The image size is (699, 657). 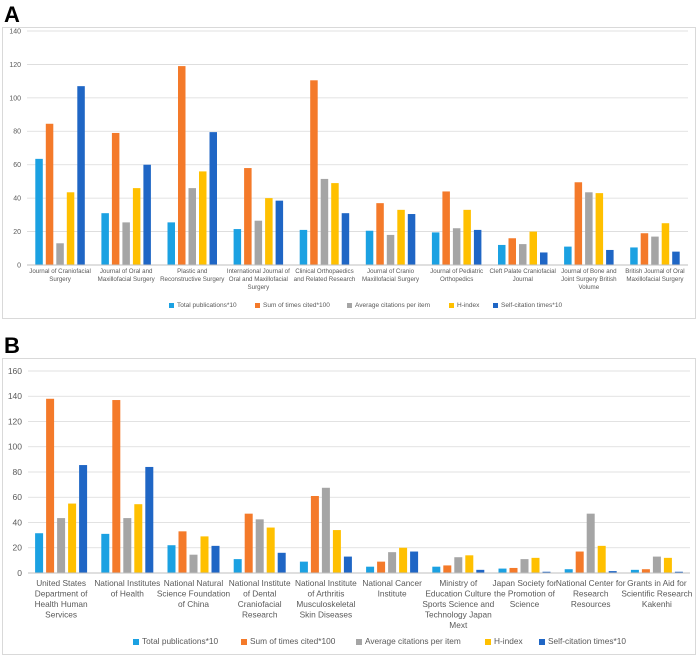 I want to click on x-tick-label: Orthopedics, so click(x=456, y=279).